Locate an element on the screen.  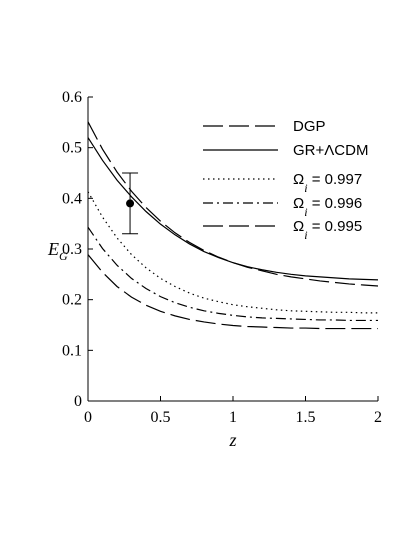
y-tick-label: 0.2 is located at coordinates (72, 300).